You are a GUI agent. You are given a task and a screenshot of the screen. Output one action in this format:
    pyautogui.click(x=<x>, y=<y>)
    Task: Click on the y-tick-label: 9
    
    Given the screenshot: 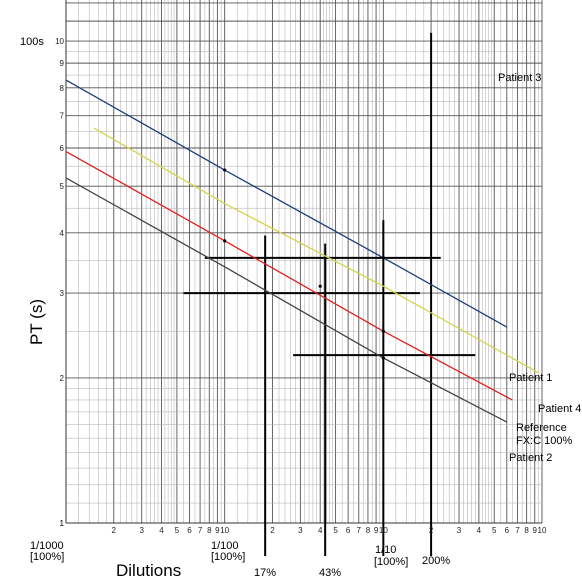 What is the action you would take?
    pyautogui.click(x=62, y=63)
    